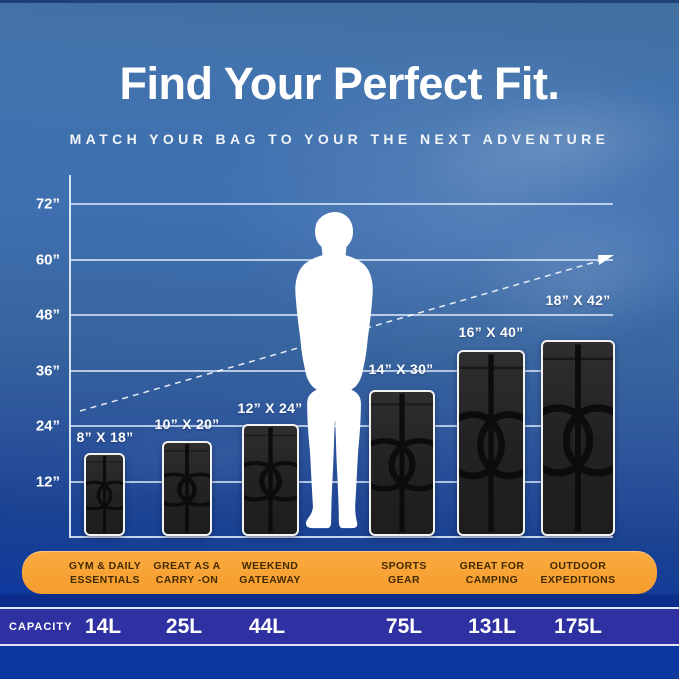  I want to click on use-case-label-3: WEEKEND GATEAWAY, so click(270, 572).